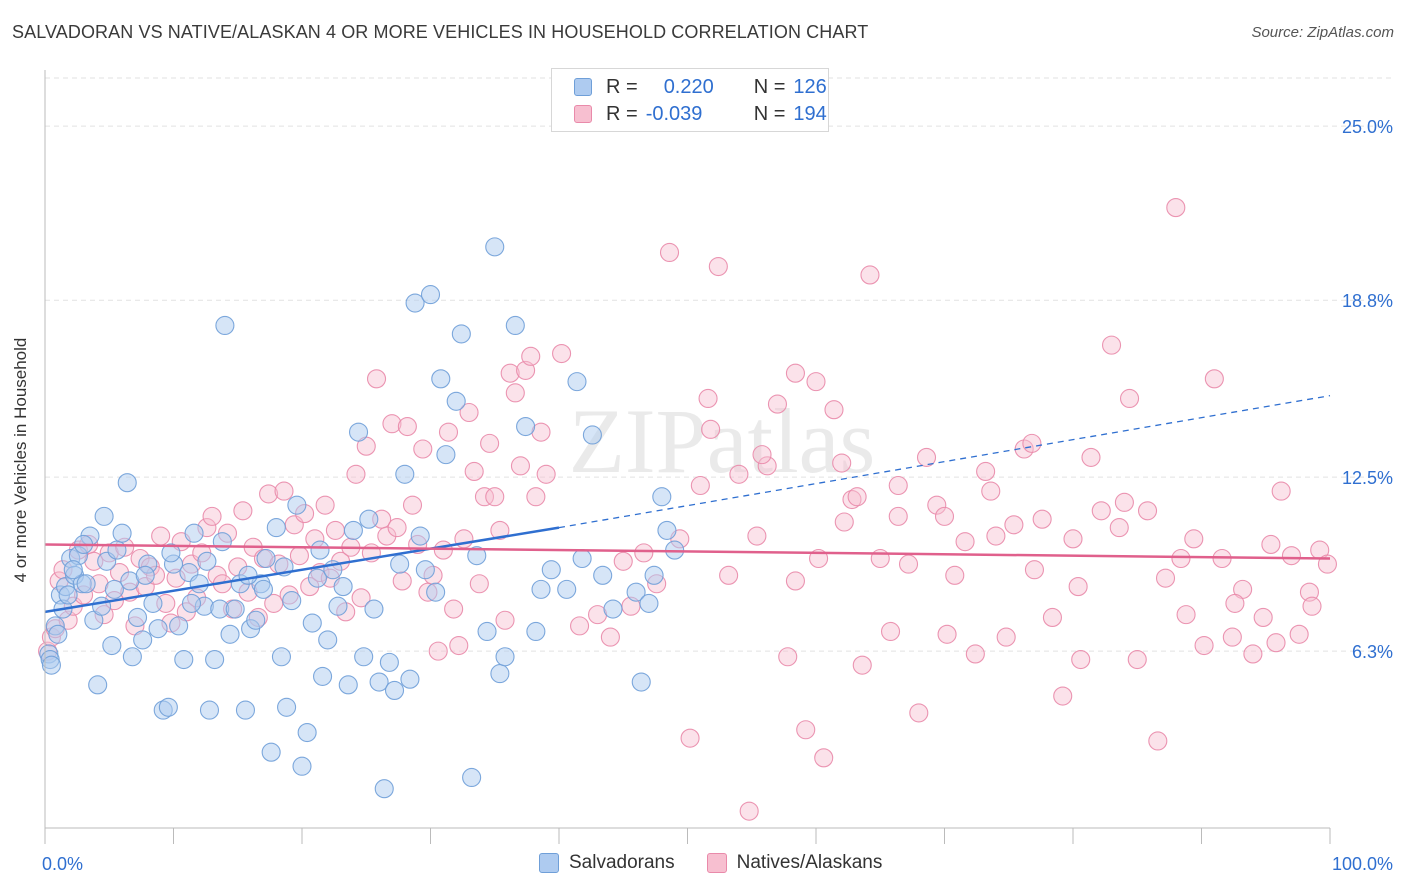  What do you see at coordinates (810, 113) in the screenshot?
I see `n-value: 194` at bounding box center [810, 113].